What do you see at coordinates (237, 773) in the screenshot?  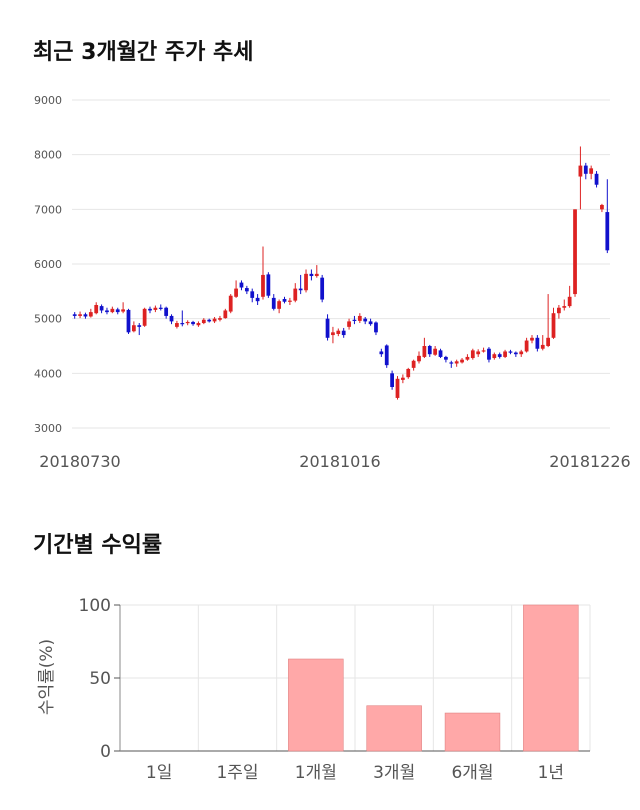 I see `returns-x-tick-label: 1주일` at bounding box center [237, 773].